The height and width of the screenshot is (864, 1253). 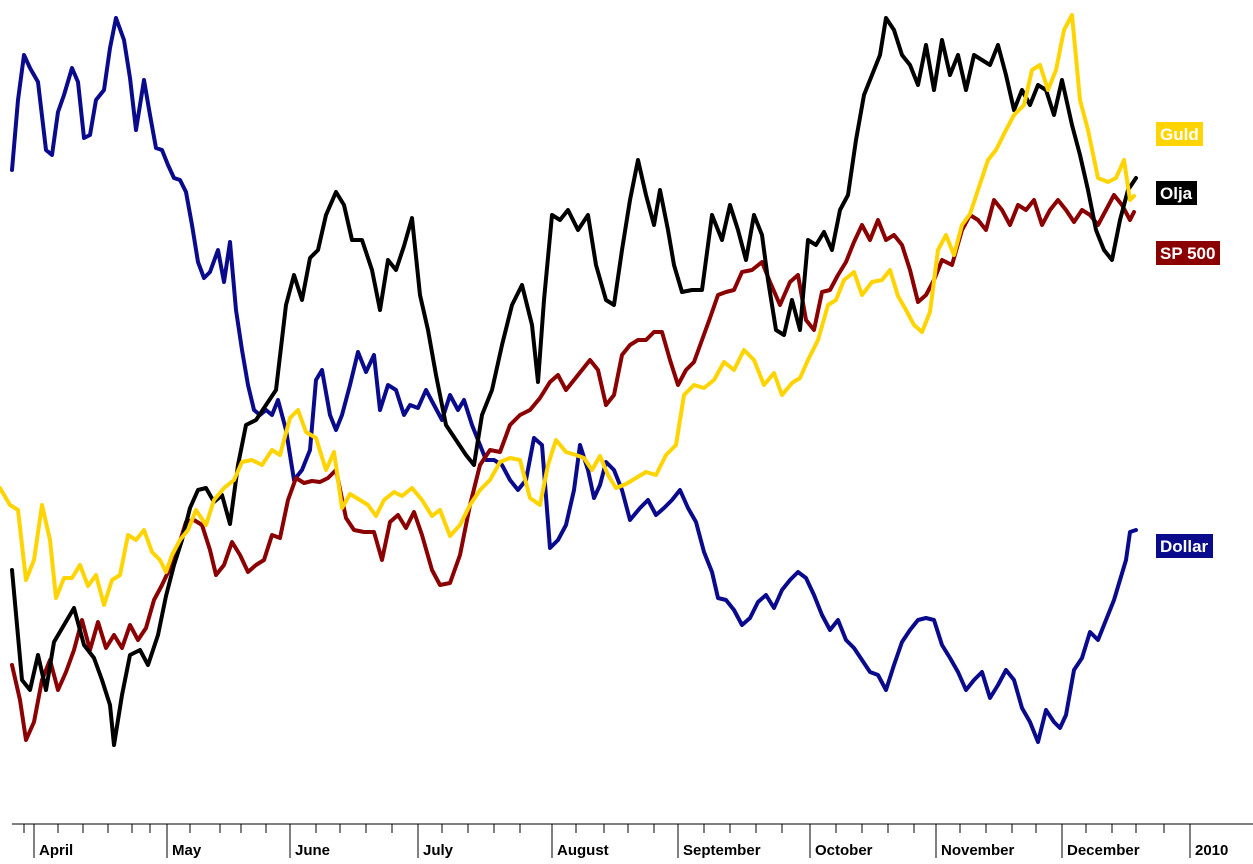 I want to click on month-label: October, so click(x=844, y=850).